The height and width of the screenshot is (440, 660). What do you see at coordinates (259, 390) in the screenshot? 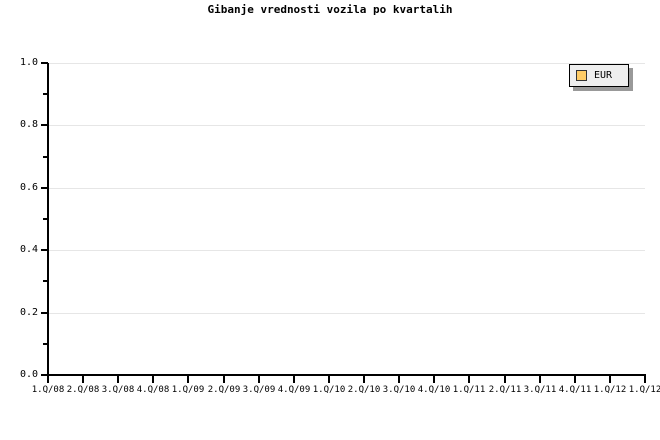
I see `x-axis-tick-label: 3.Q/09` at bounding box center [259, 390].